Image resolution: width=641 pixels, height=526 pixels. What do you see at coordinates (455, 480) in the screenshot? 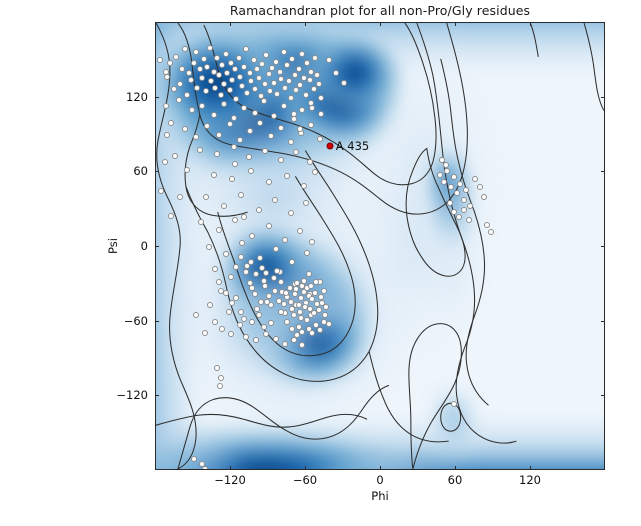
I see `x-tick-label: 60` at bounding box center [455, 480].